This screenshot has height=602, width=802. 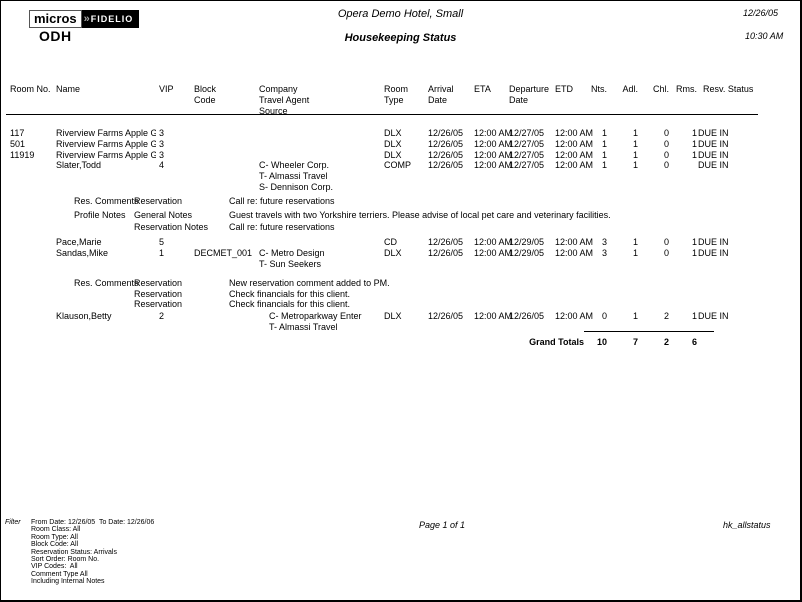 What do you see at coordinates (604, 253) in the screenshot?
I see `nights: 3` at bounding box center [604, 253].